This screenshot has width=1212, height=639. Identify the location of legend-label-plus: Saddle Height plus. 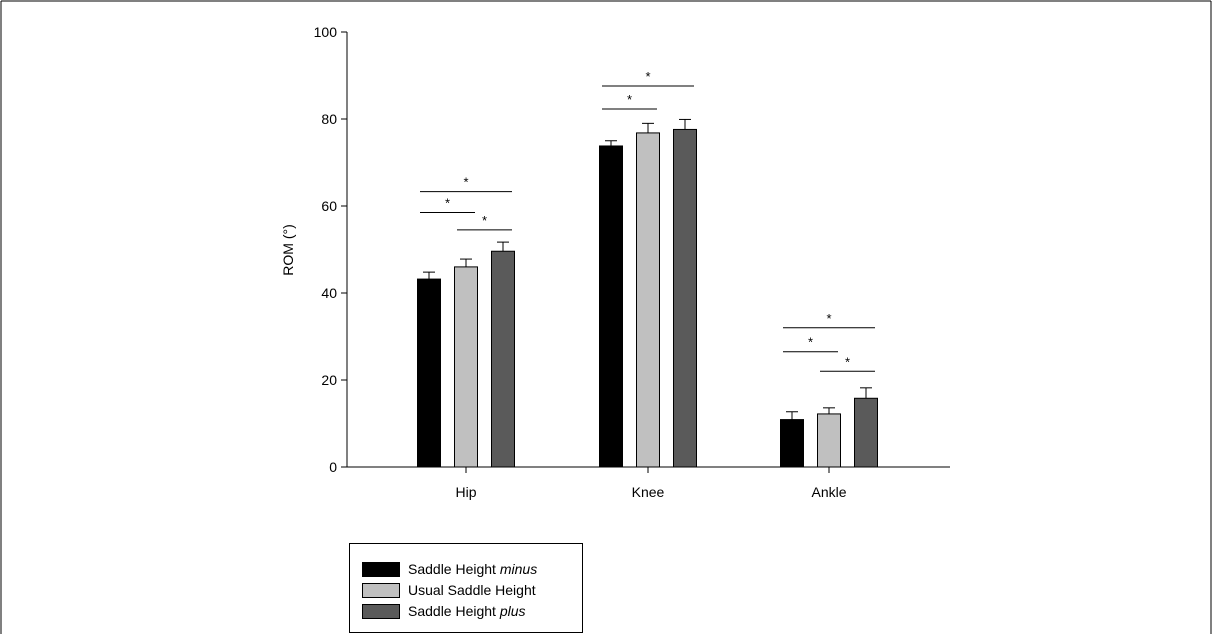
(467, 611).